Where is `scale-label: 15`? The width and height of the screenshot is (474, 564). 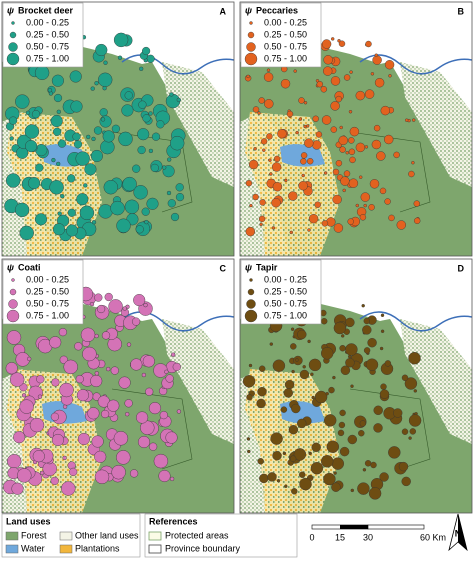
scale-label: 15 is located at coordinates (340, 537).